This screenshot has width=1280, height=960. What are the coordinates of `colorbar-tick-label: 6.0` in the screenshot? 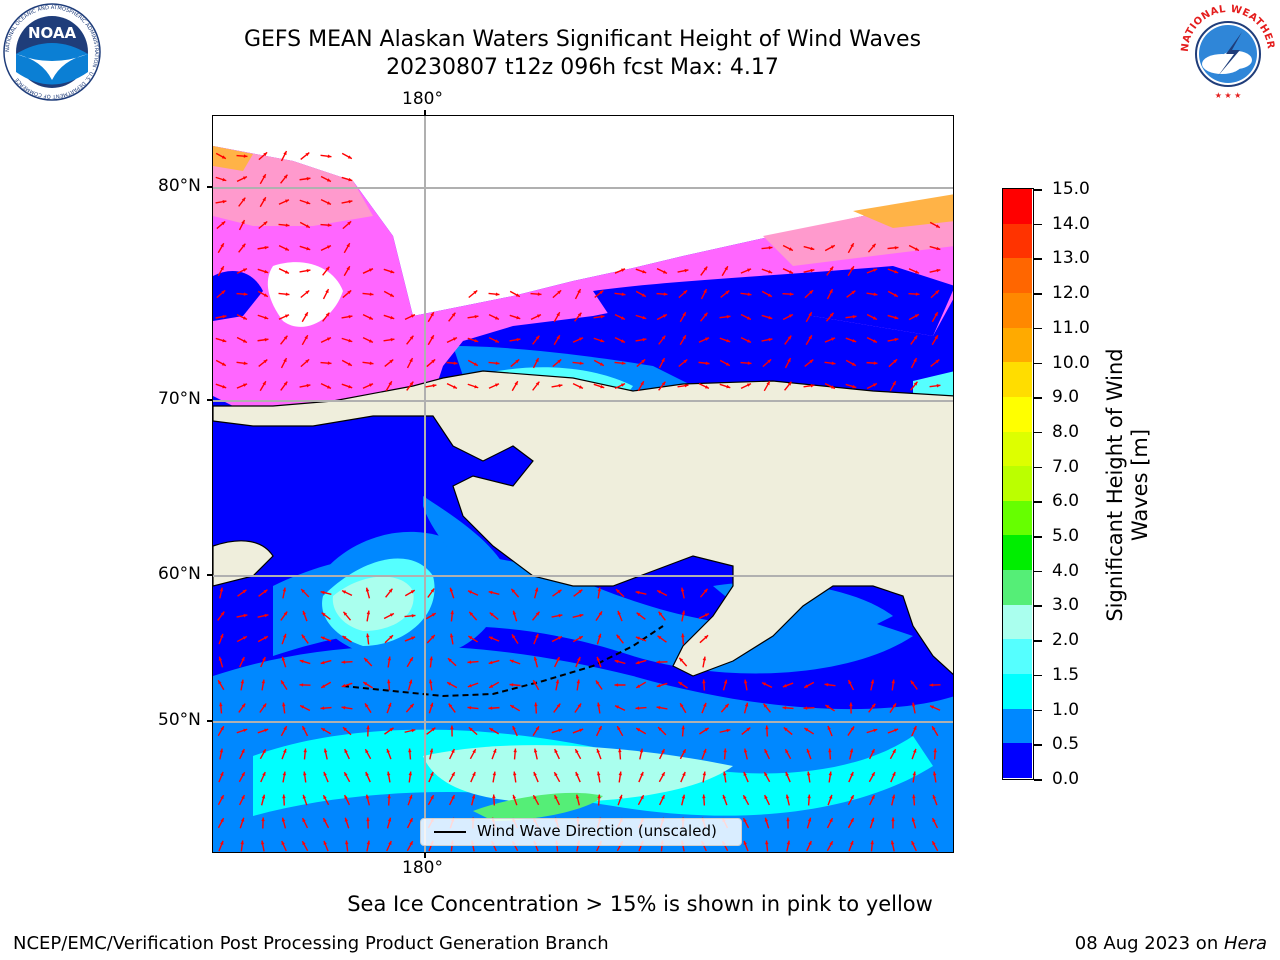 It's located at (1066, 501).